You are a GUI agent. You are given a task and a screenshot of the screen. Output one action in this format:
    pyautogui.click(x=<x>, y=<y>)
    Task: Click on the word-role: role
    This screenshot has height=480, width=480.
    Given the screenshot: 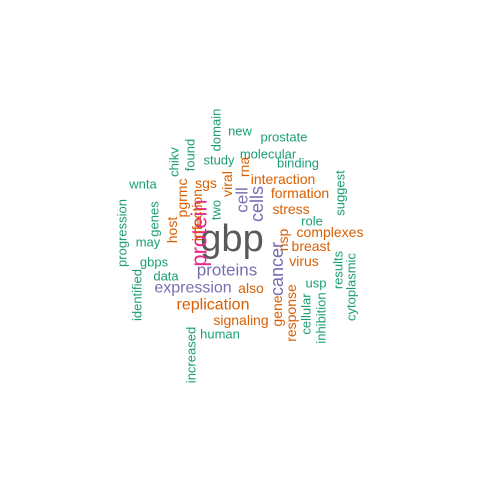 What is the action you would take?
    pyautogui.click(x=312, y=221)
    